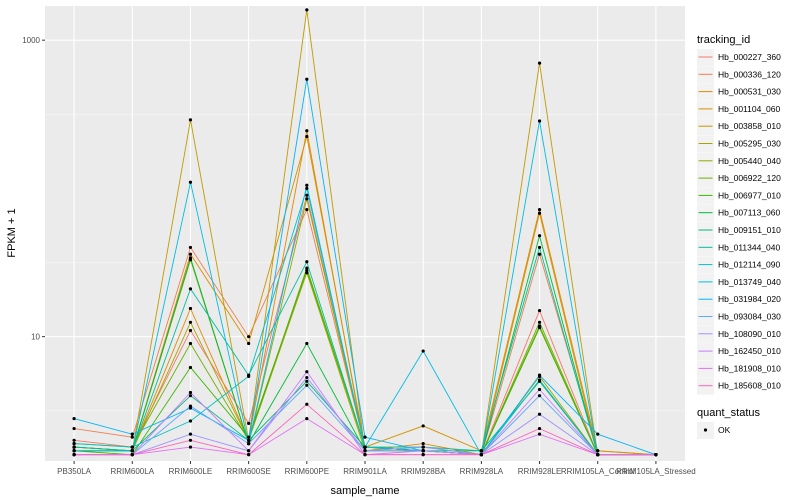 The height and width of the screenshot is (500, 800). I want to click on legend-label: Hb_181908_010, so click(749, 368).